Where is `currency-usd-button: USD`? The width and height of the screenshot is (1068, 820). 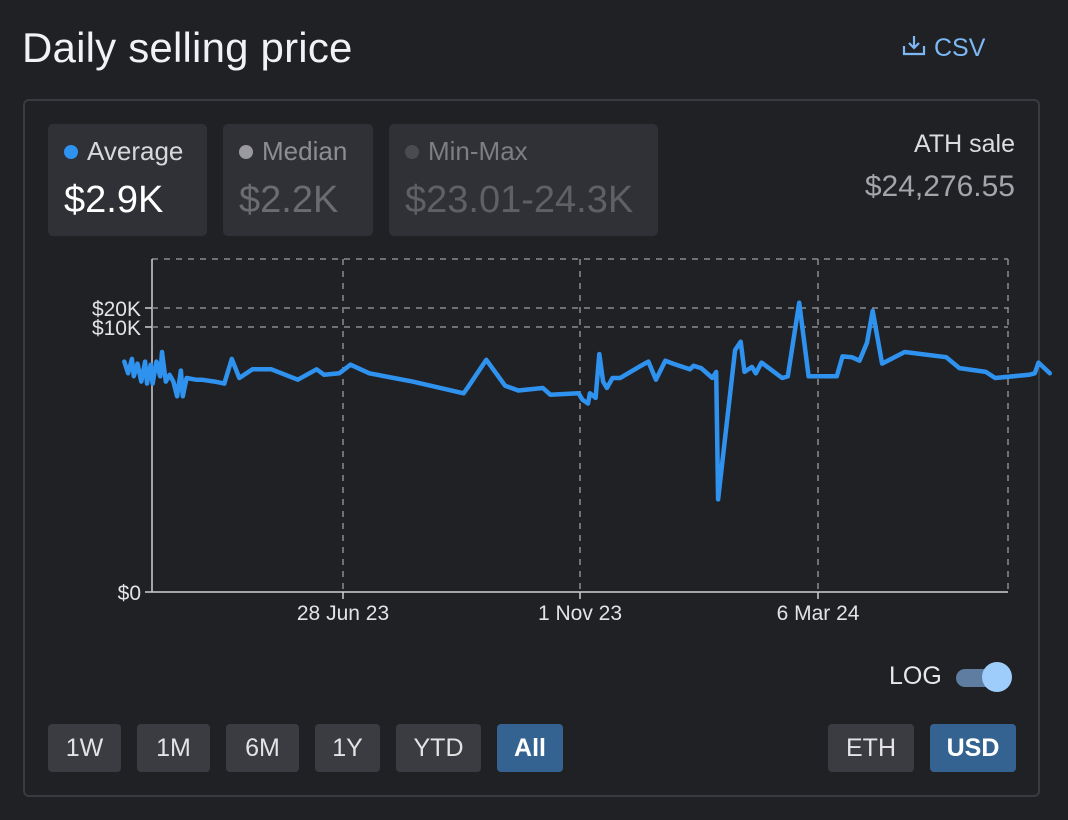
currency-usd-button: USD is located at coordinates (973, 748).